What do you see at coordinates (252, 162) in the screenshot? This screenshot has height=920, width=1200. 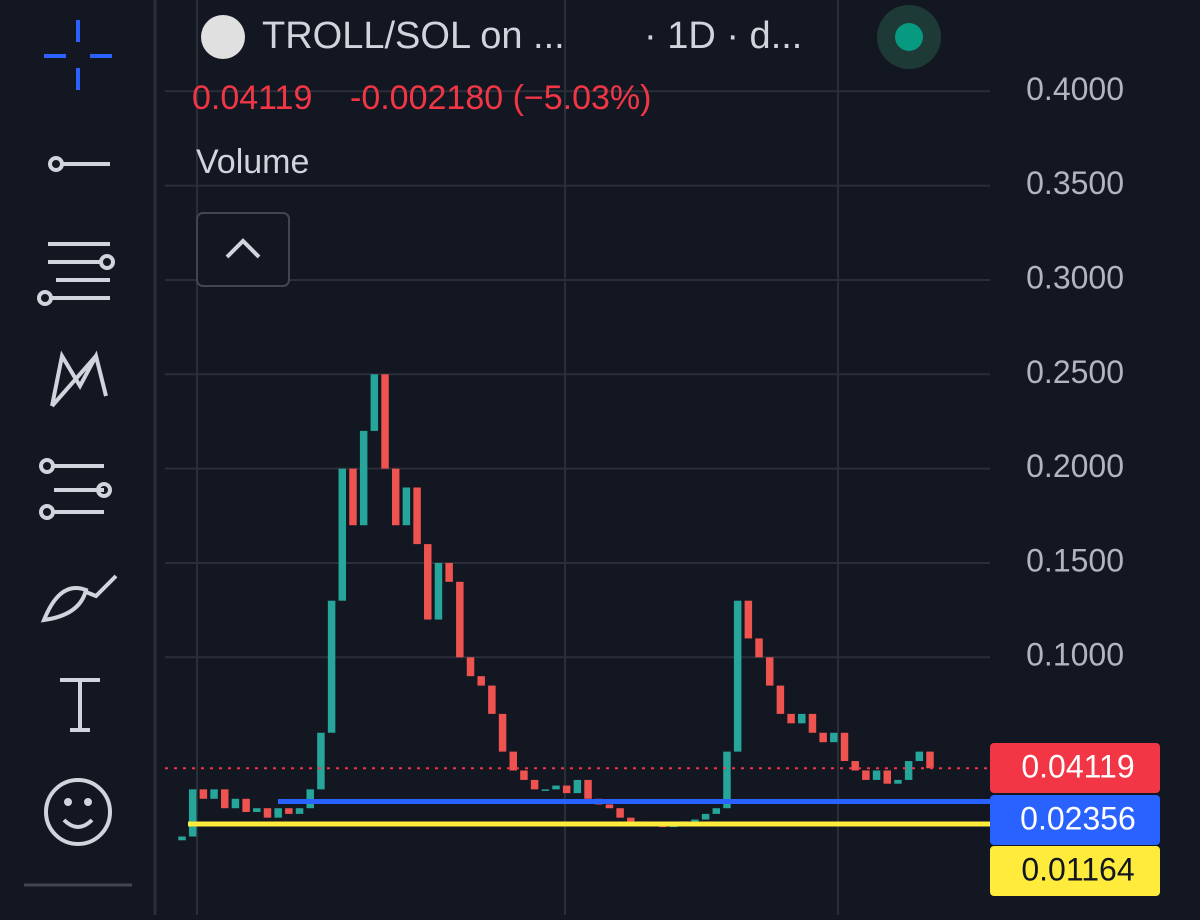 I see `indicator-label: Volume` at bounding box center [252, 162].